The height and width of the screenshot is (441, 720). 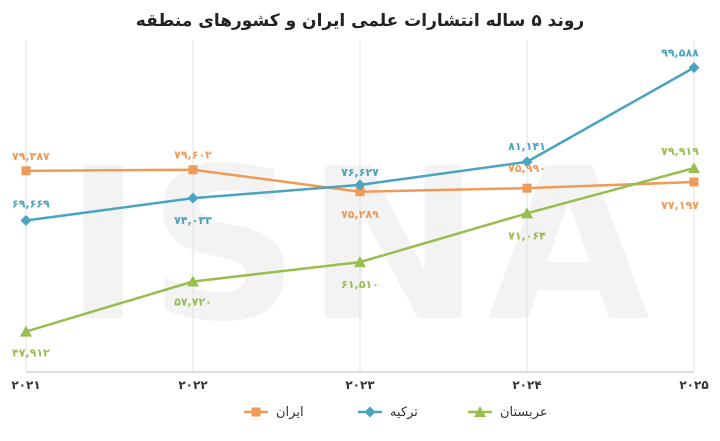 I want to click on data-label-2-4: ۷۹,۹۱۹, so click(x=680, y=151).